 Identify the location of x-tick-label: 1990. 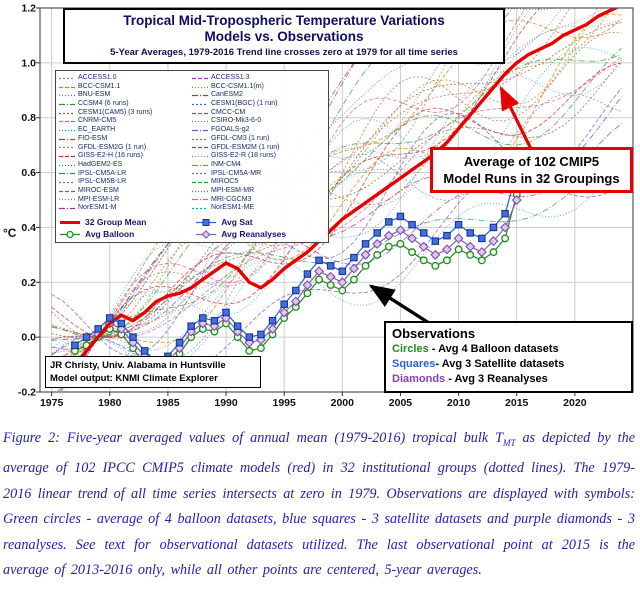
(226, 403).